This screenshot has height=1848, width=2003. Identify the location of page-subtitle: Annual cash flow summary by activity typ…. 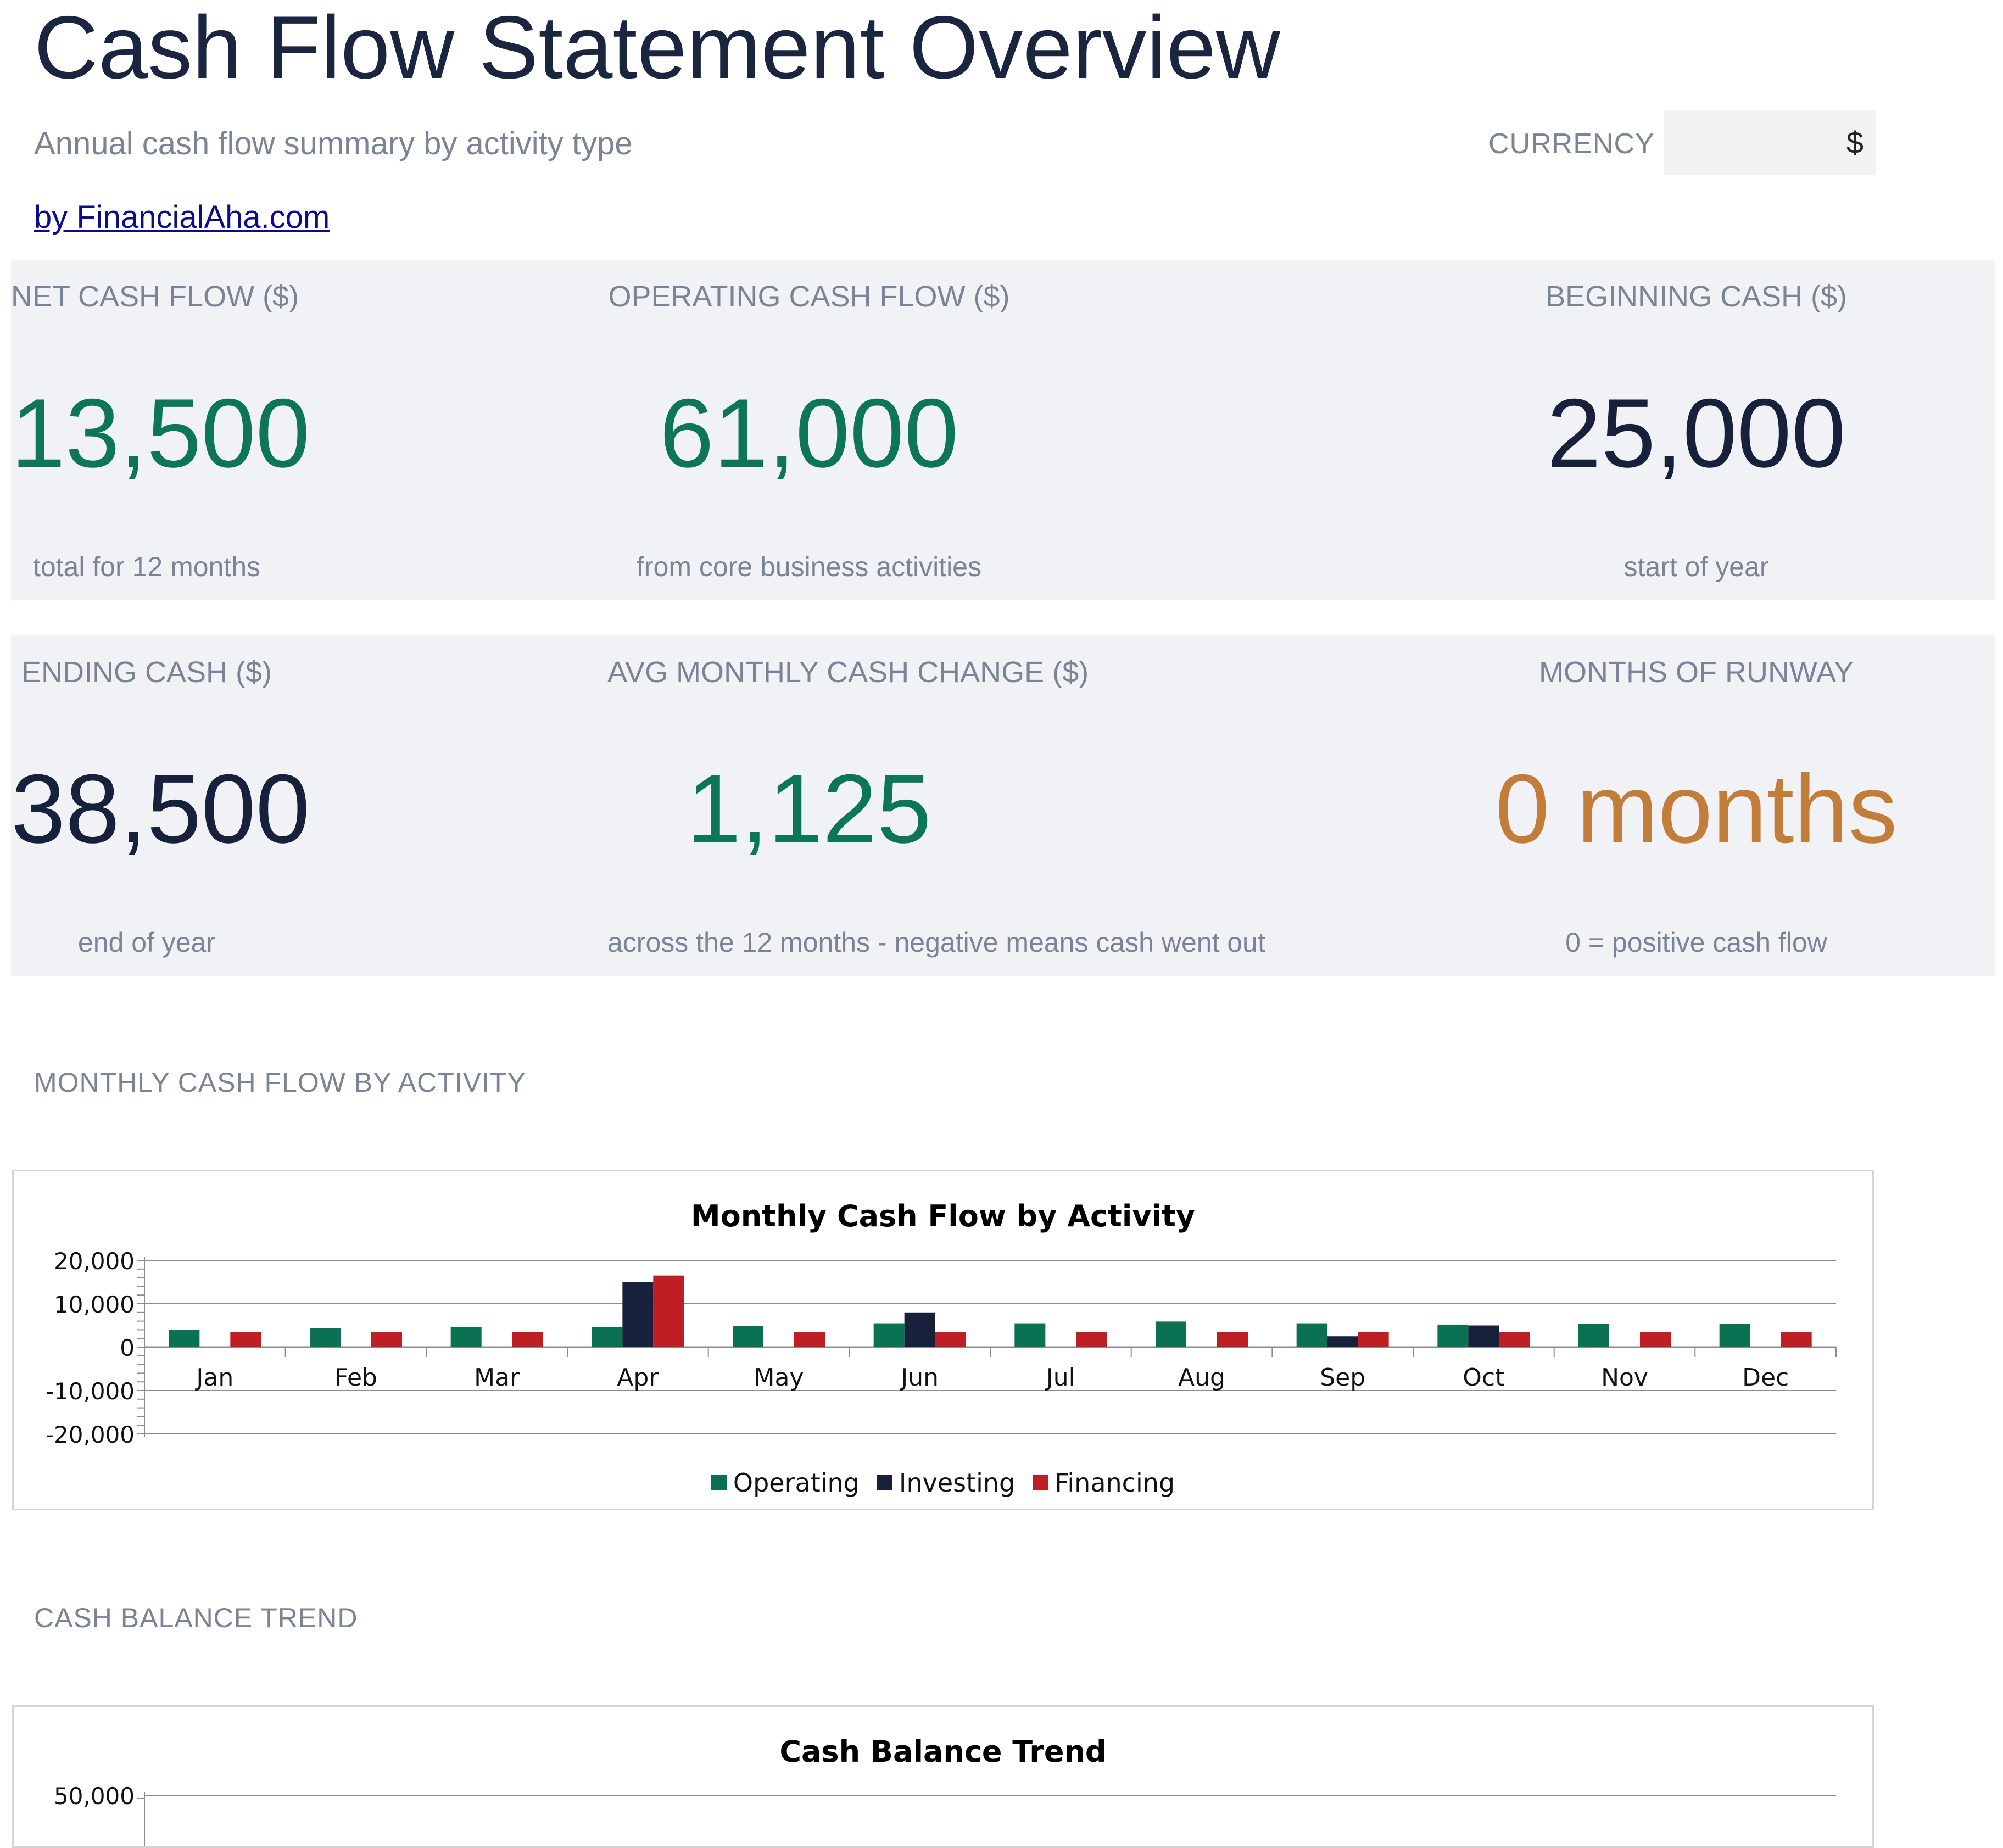
(333, 143).